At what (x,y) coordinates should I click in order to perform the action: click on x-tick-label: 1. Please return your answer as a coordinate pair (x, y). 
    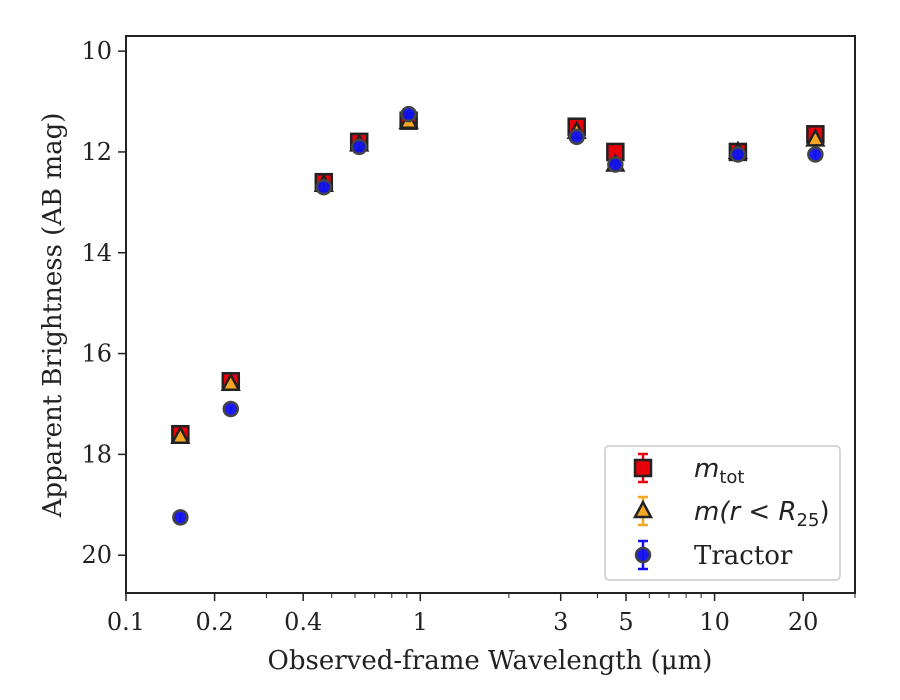
    Looking at the image, I should click on (420, 622).